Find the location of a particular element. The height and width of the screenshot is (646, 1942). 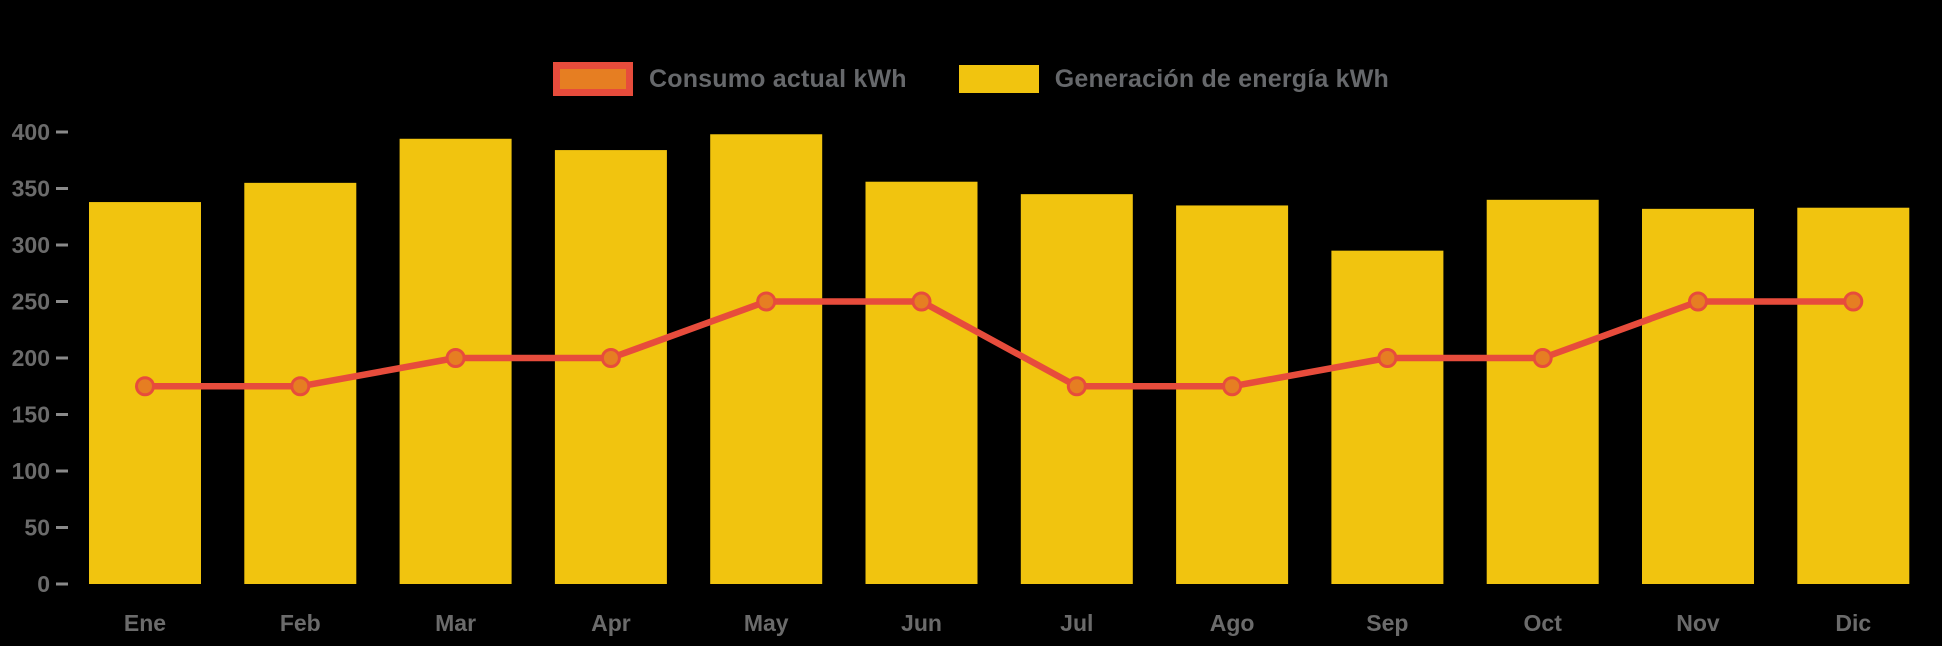

x-axis-label-sep: Sep is located at coordinates (1387, 623).